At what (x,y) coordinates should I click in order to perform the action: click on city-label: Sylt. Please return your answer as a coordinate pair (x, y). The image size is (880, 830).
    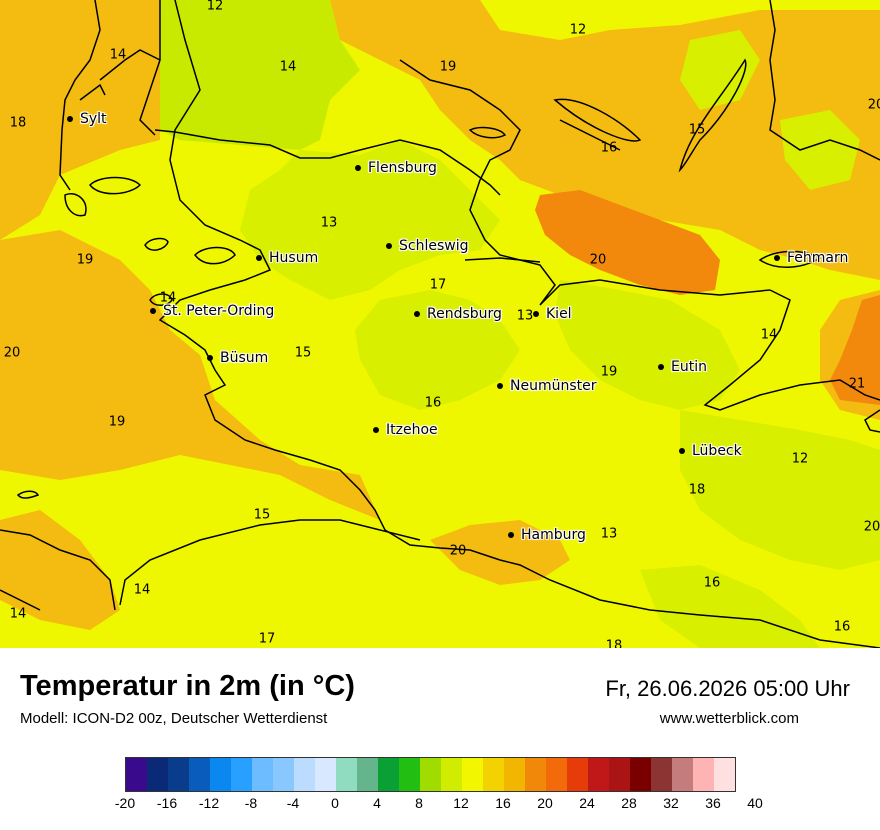
    Looking at the image, I should click on (87, 119).